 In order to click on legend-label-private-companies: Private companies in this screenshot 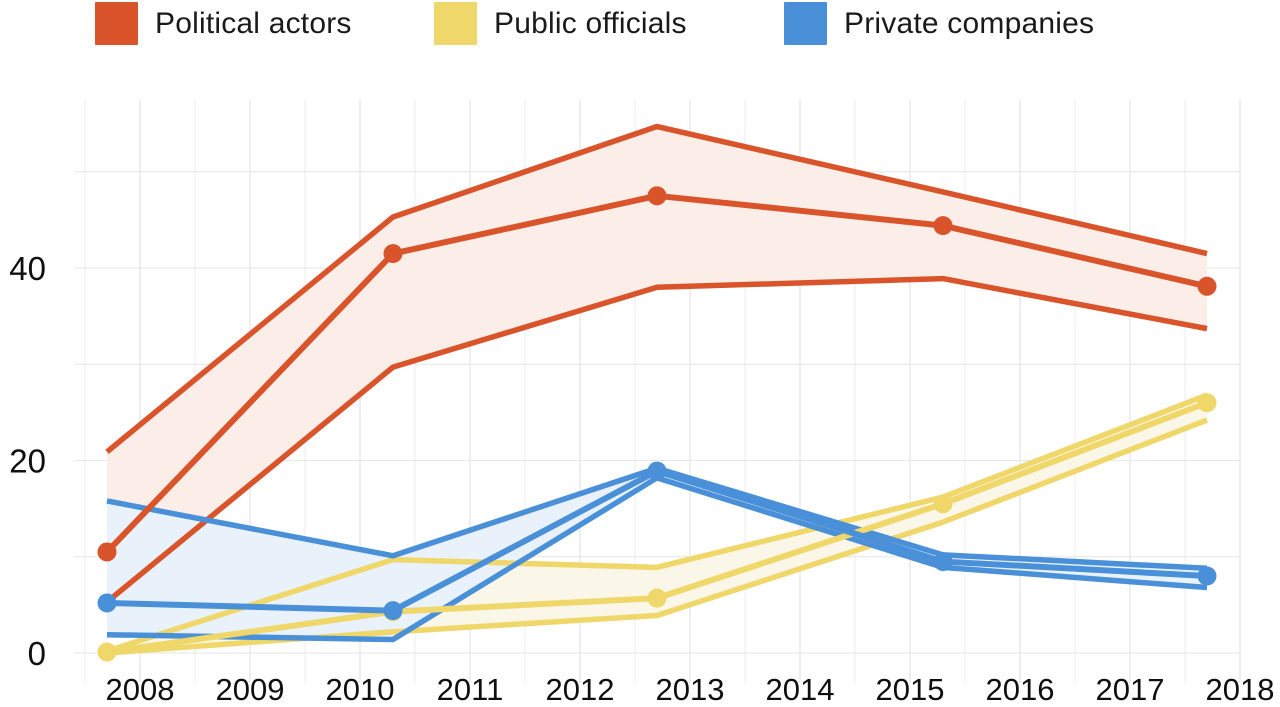, I will do `click(969, 23)`.